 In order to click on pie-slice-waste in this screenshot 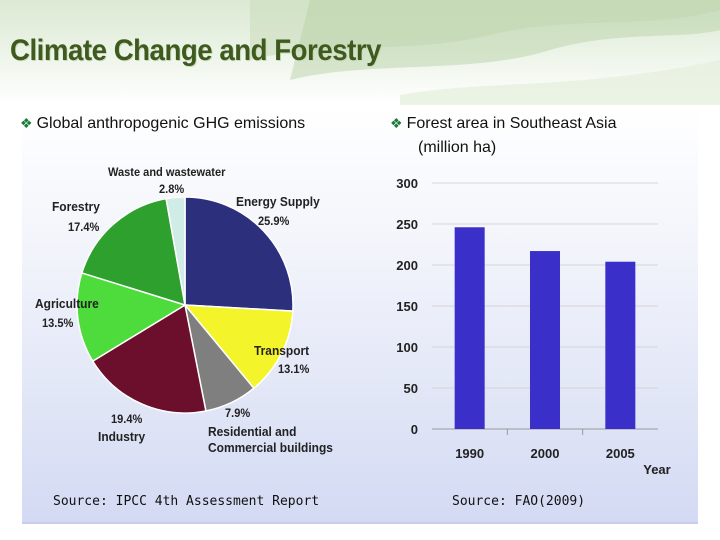, I will do `click(175, 251)`.